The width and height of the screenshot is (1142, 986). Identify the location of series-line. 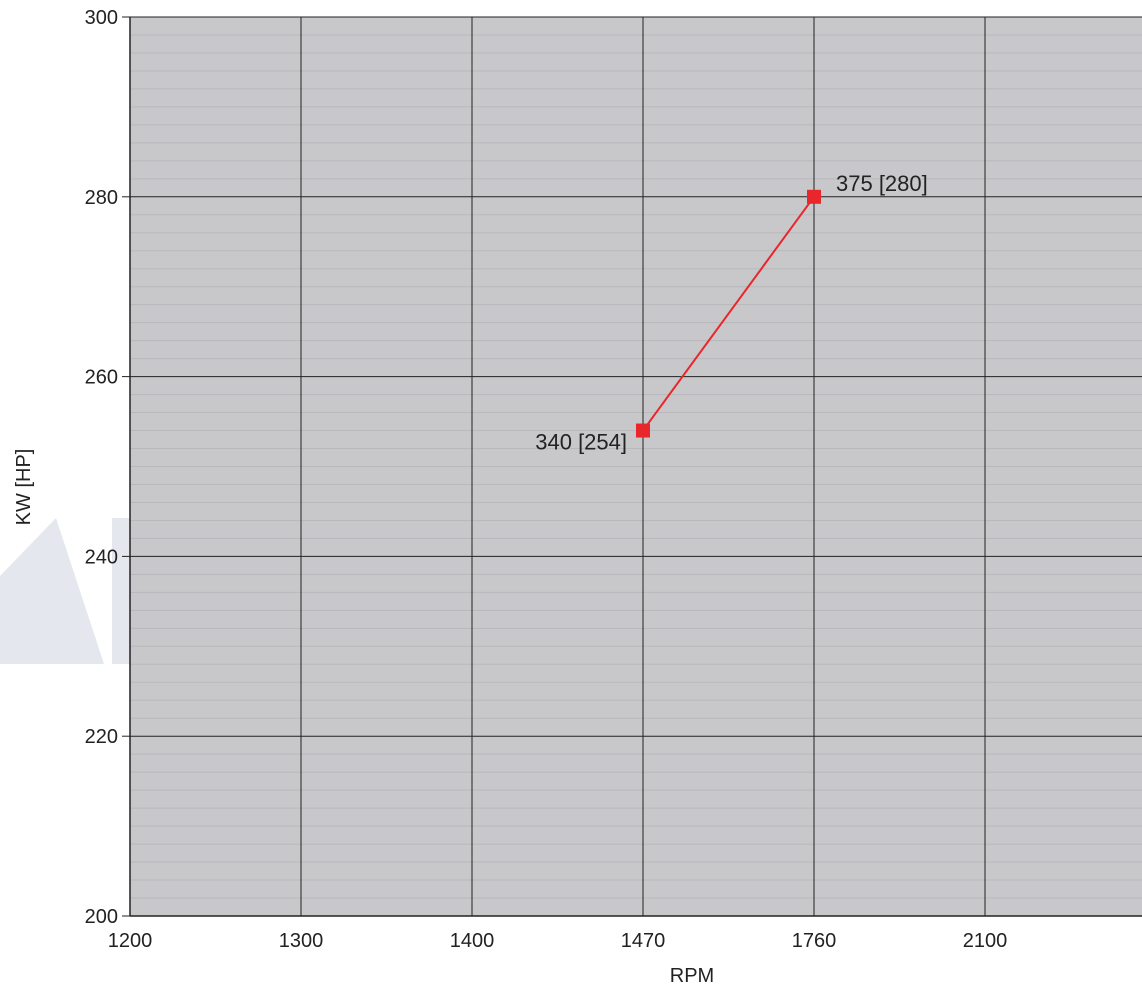
(728, 314).